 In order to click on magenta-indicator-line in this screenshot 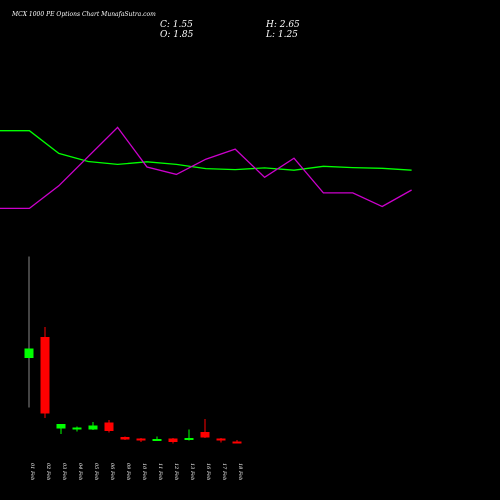, I will do `click(206, 168)`.